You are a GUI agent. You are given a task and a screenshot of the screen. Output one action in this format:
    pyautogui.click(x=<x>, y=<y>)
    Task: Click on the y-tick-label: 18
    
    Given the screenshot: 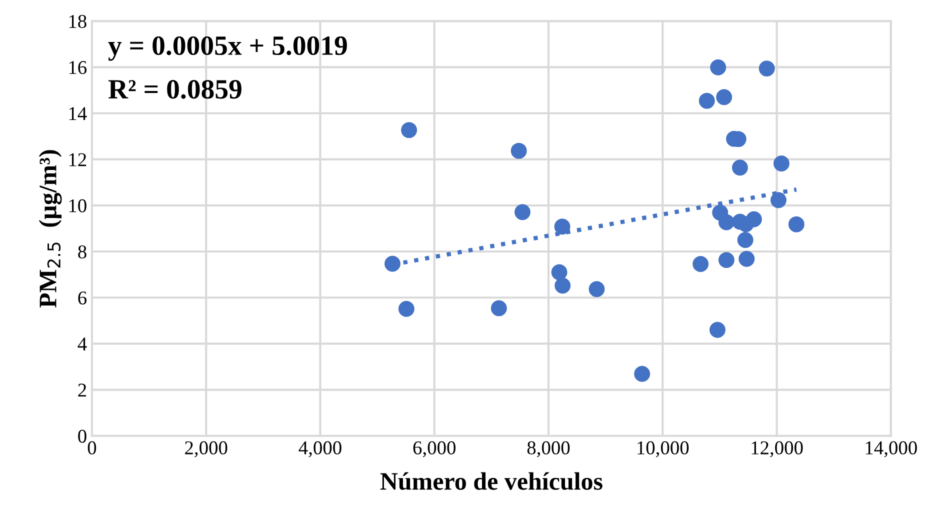 What is the action you would take?
    pyautogui.click(x=77, y=21)
    